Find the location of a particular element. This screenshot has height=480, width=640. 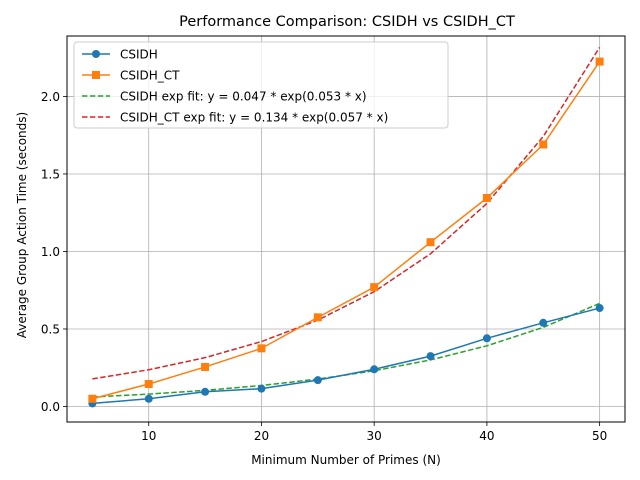

legend-label: CSIDH is located at coordinates (139, 55).